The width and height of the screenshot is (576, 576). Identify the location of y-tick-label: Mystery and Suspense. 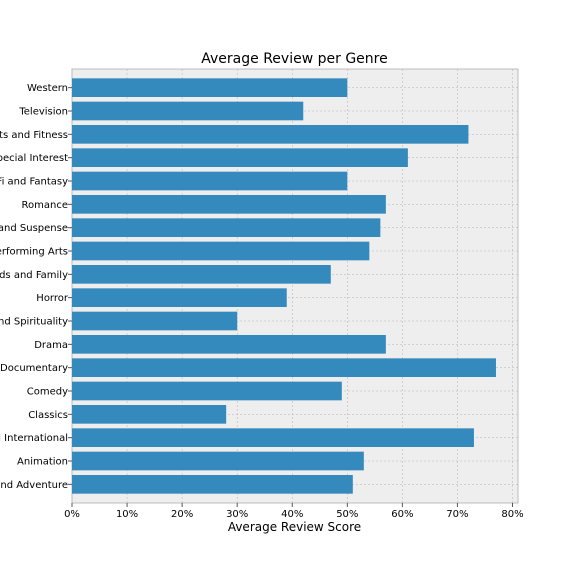
(34, 228).